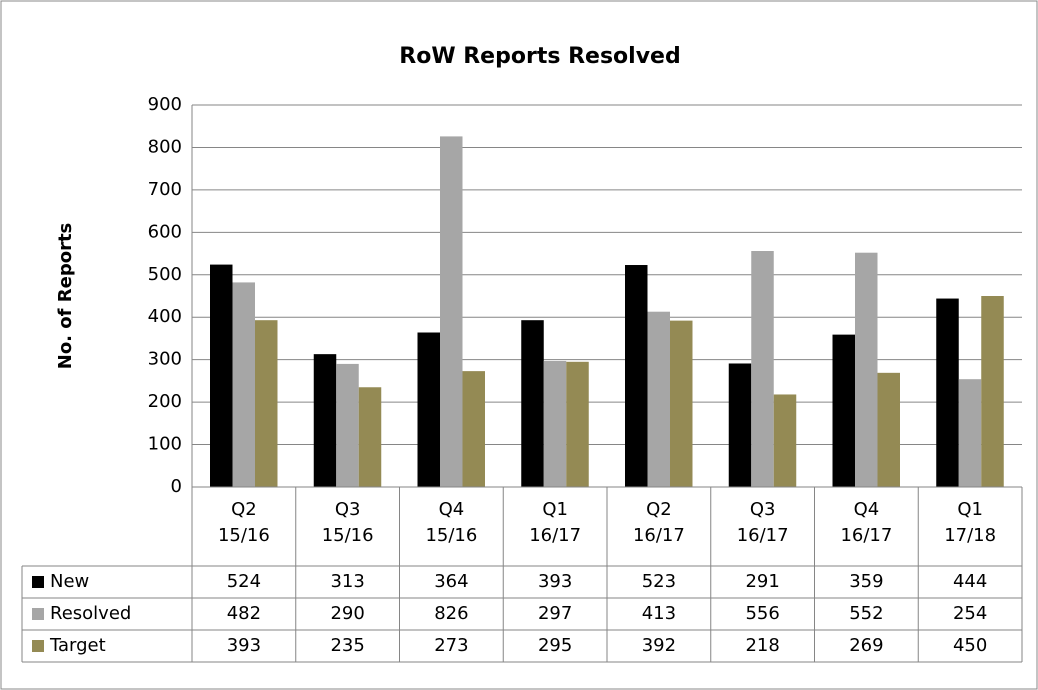  Describe the element at coordinates (347, 581) in the screenshot. I see `table-value: 313` at that location.